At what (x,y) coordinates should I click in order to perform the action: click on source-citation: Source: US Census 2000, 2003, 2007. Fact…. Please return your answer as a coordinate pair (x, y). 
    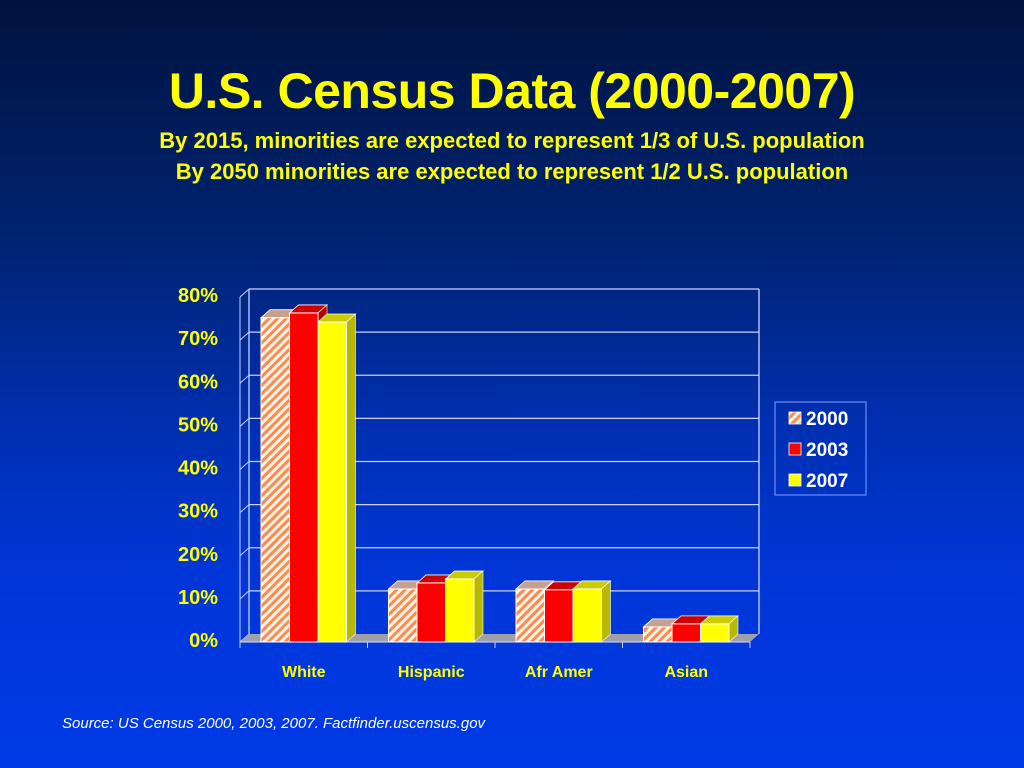
    Looking at the image, I should click on (274, 723).